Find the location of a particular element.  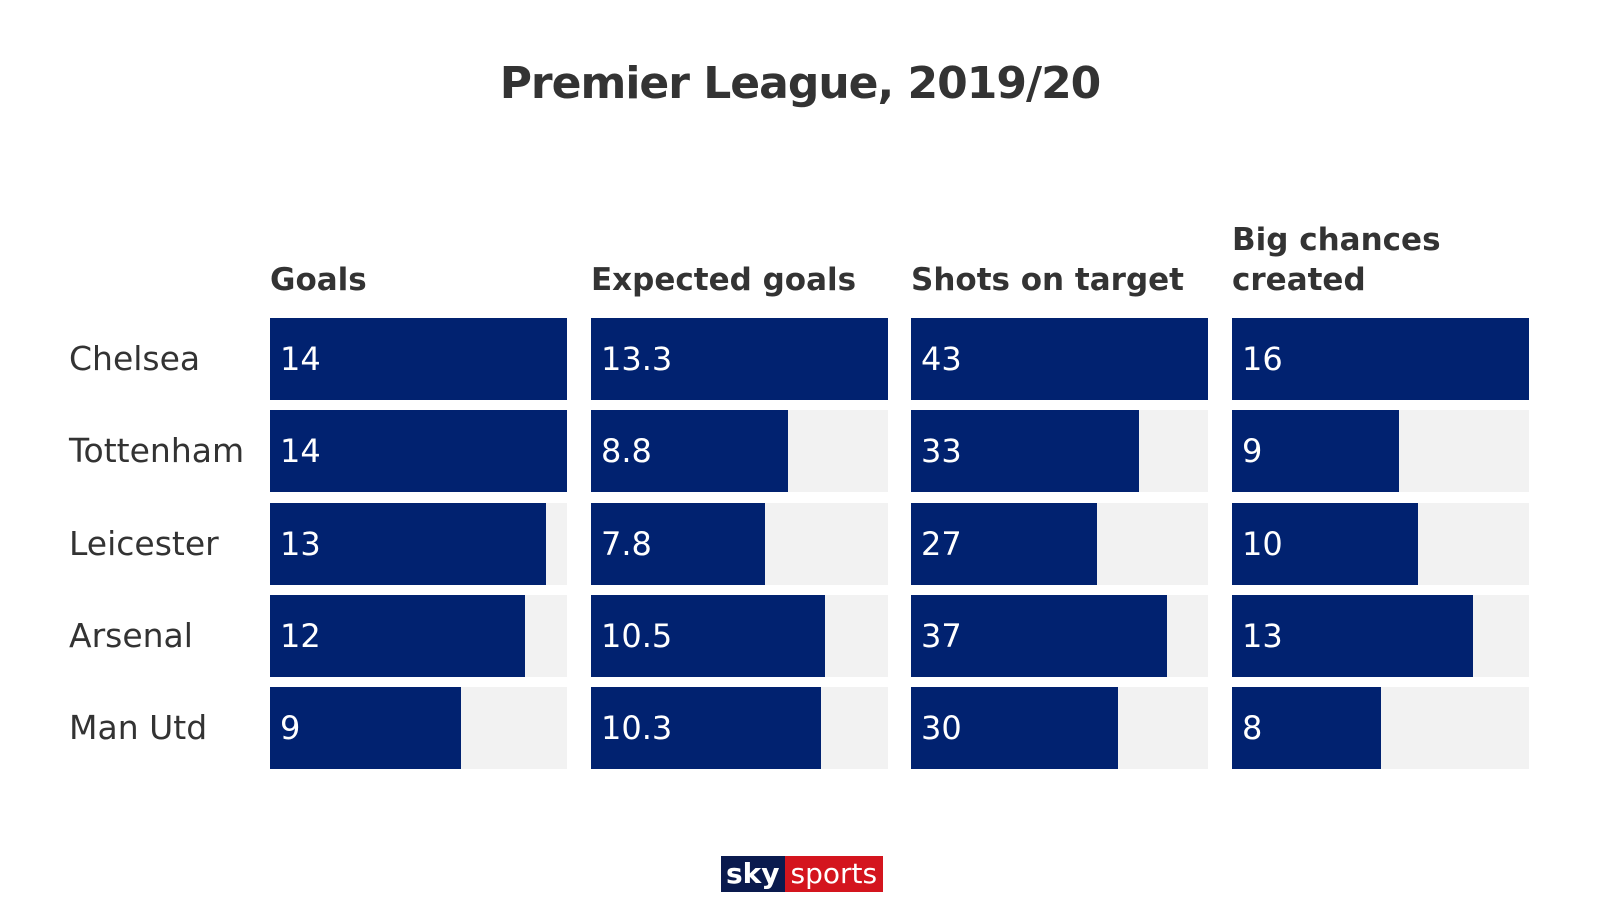

column-header: Big chances created is located at coordinates (1336, 260).